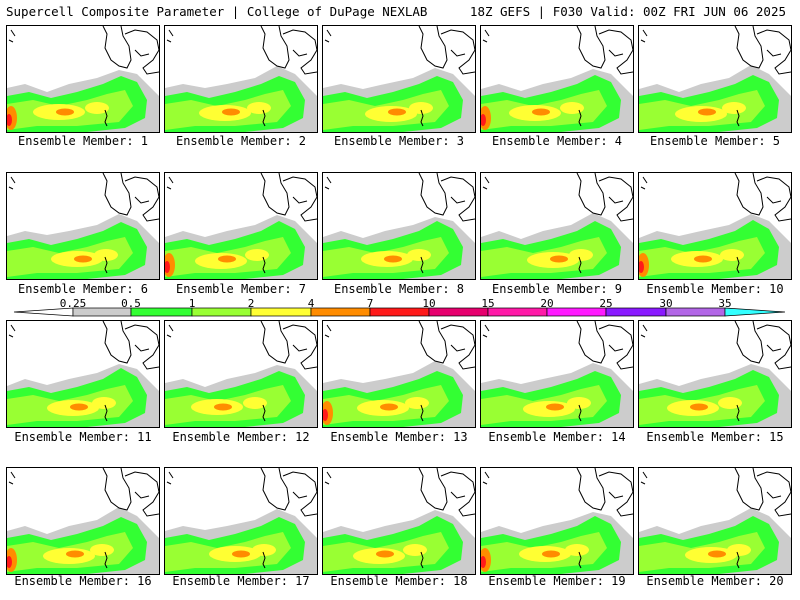 The image size is (800, 600). I want to click on panel-label: Ensemble Member: 1, so click(83, 141).